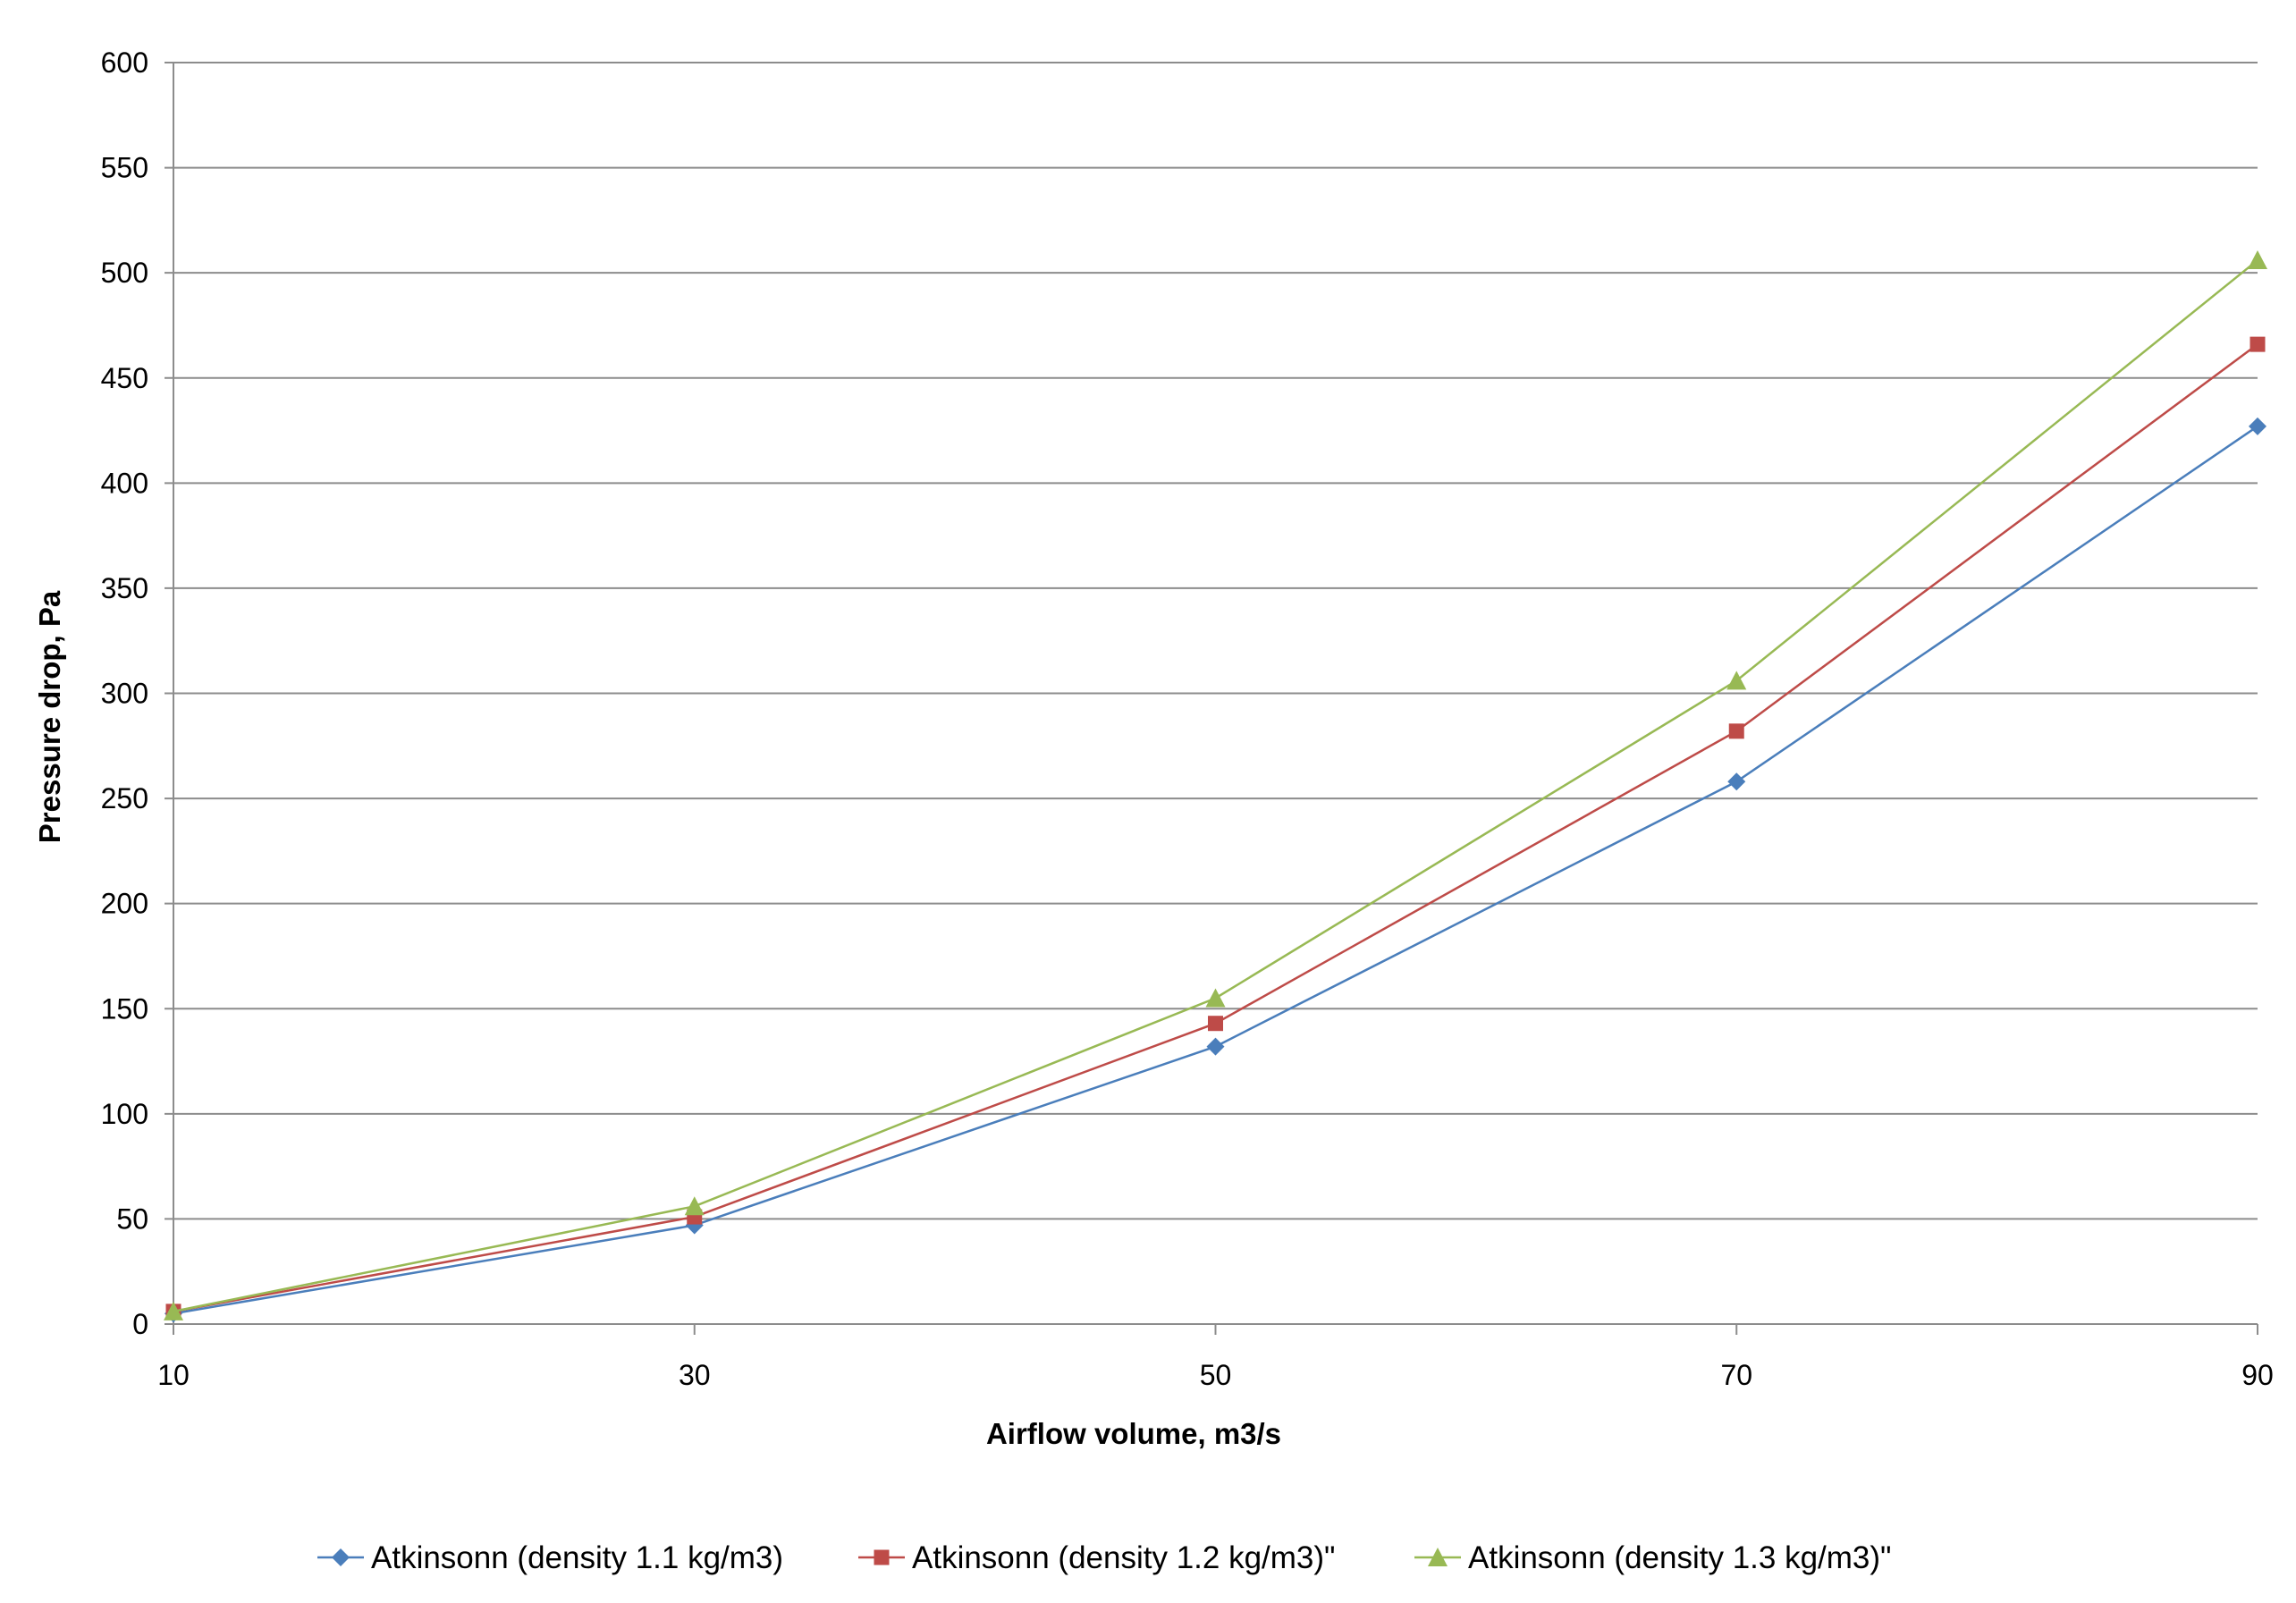 The image size is (2296, 1603). Describe the element at coordinates (1679, 1557) in the screenshot. I see `legend-label: Atkinsonn (density 1.3 kg/m3)"` at that location.